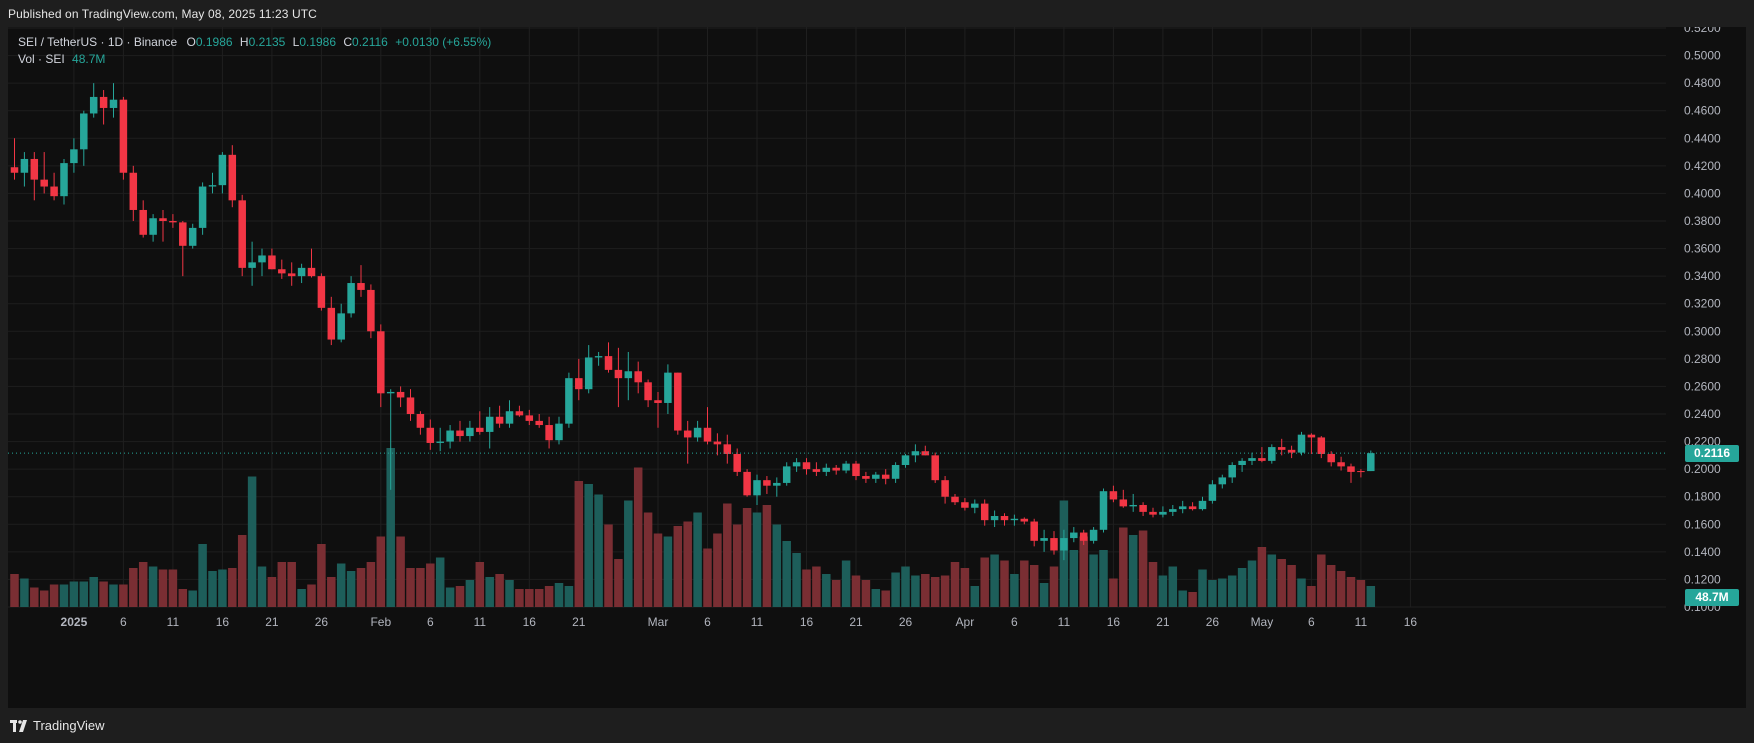 Image resolution: width=1754 pixels, height=743 pixels. Describe the element at coordinates (98, 42) in the screenshot. I see `symbol-label: SEI / TetherUS · 1D · Binance` at that location.